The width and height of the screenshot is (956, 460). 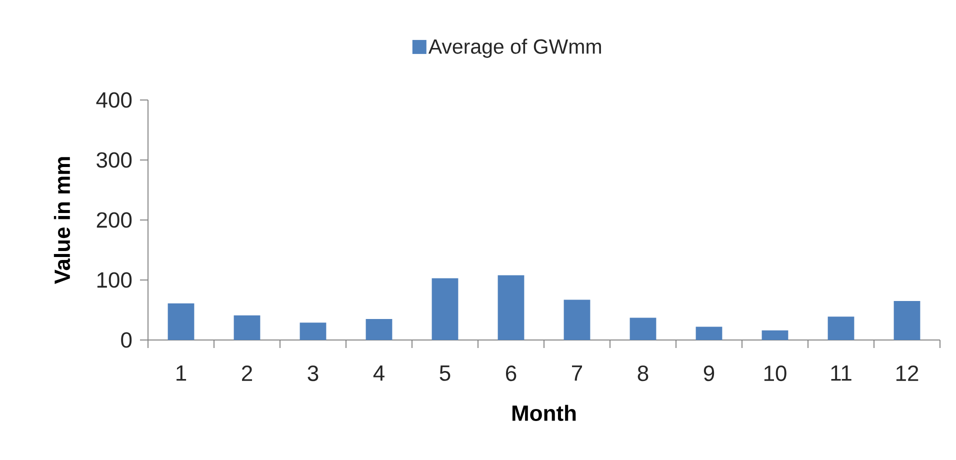 What do you see at coordinates (544, 413) in the screenshot?
I see `x-axis-title: Month` at bounding box center [544, 413].